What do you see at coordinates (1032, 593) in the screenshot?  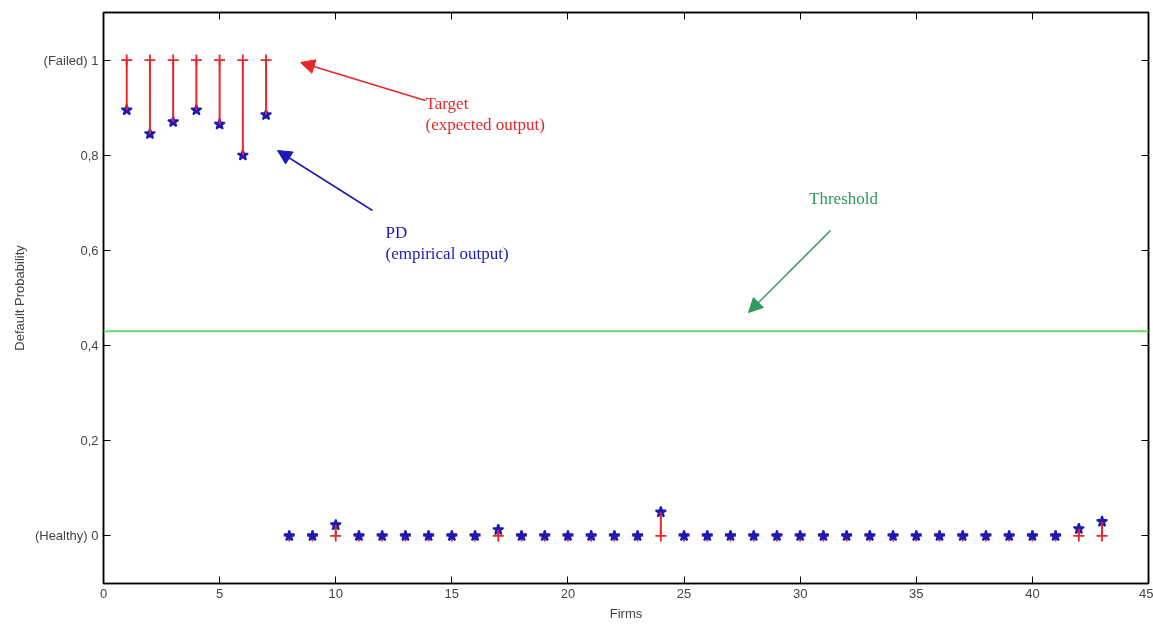 I see `x-tick-label: 40` at bounding box center [1032, 593].